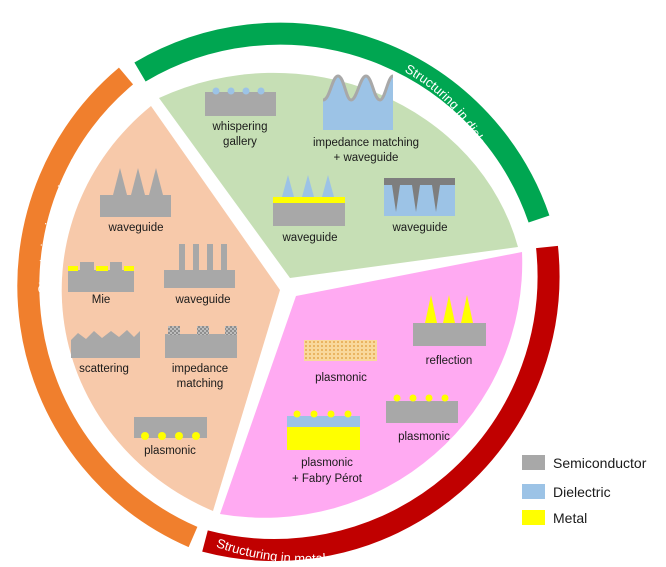 Image resolution: width=666 pixels, height=567 pixels. What do you see at coordinates (570, 518) in the screenshot?
I see `legend-label-metal: Metal` at bounding box center [570, 518].